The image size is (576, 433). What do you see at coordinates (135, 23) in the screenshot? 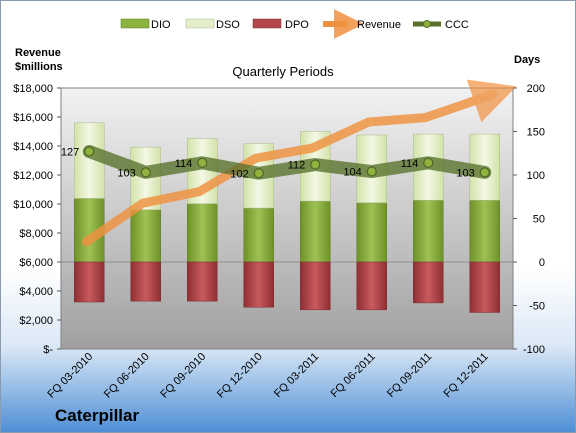
I see `legend-dio-swatch` at bounding box center [135, 23].